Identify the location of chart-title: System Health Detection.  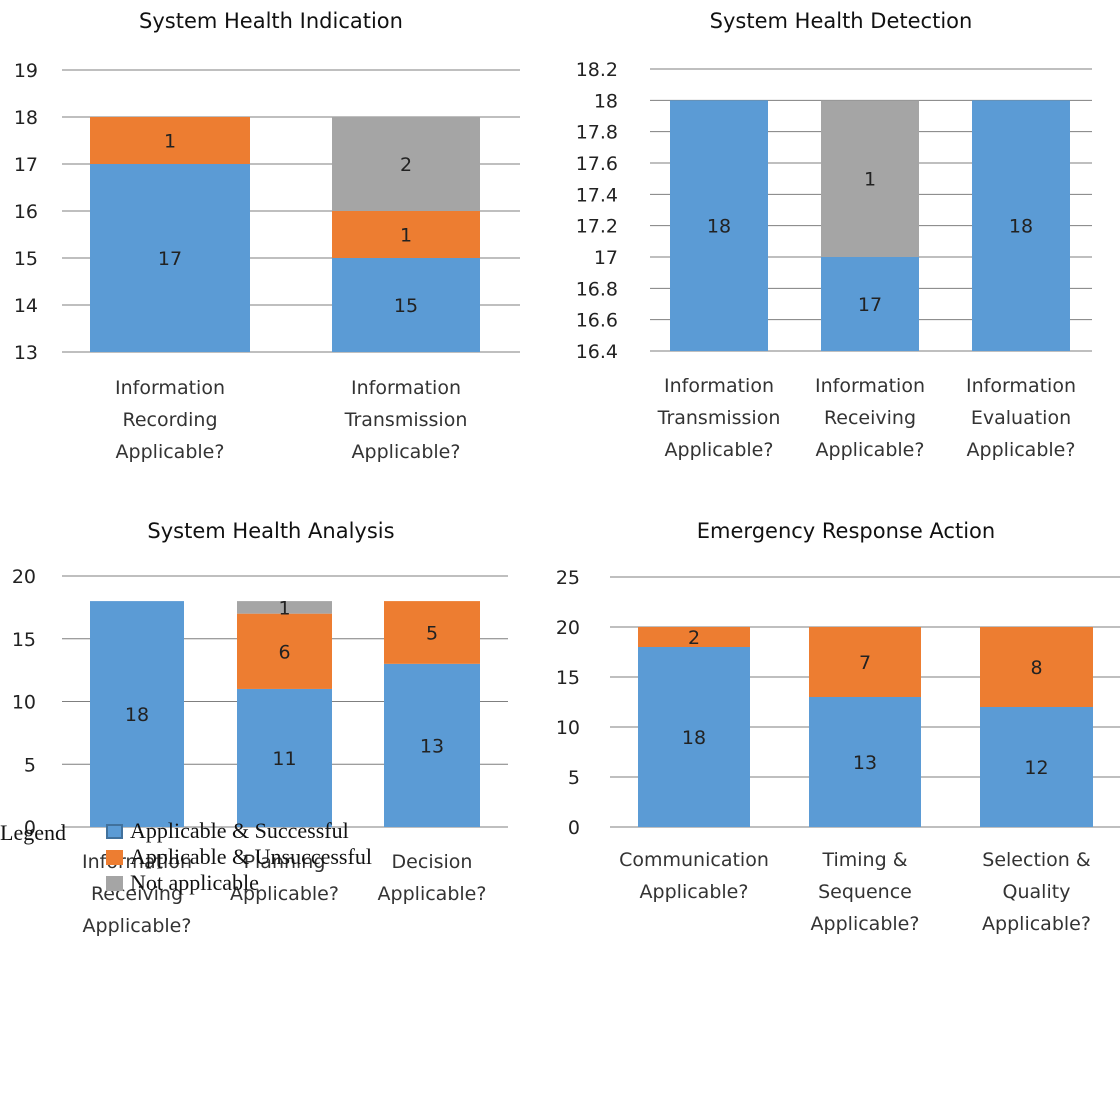
(841, 21).